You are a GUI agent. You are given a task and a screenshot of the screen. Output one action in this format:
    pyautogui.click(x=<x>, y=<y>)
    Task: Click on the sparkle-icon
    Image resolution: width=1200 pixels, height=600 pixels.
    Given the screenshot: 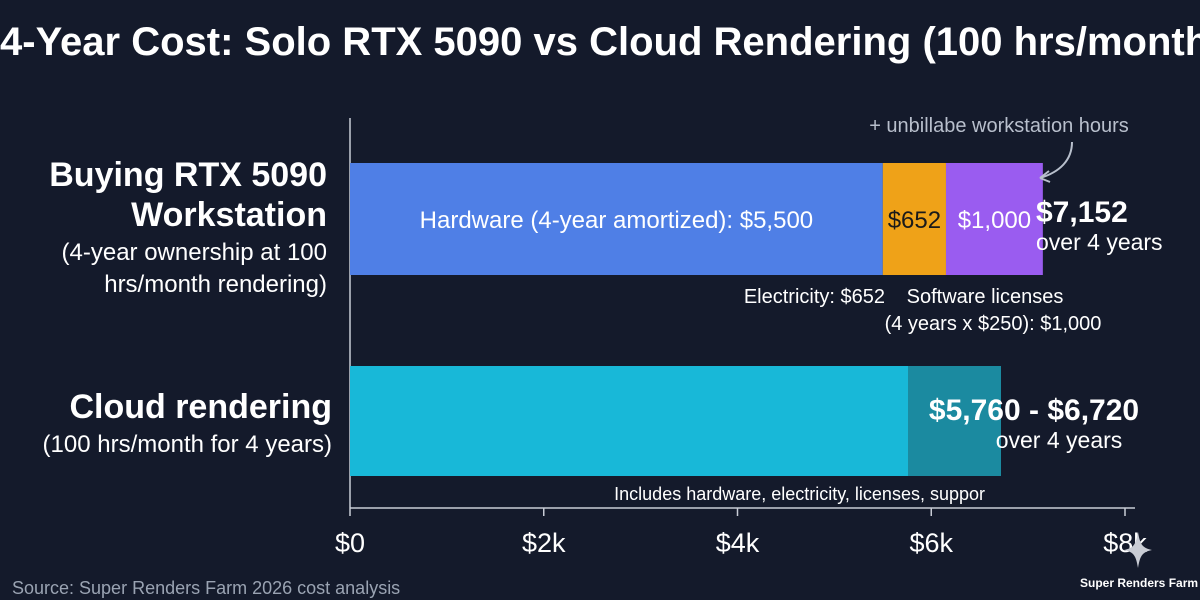 What is the action you would take?
    pyautogui.click(x=1138, y=550)
    